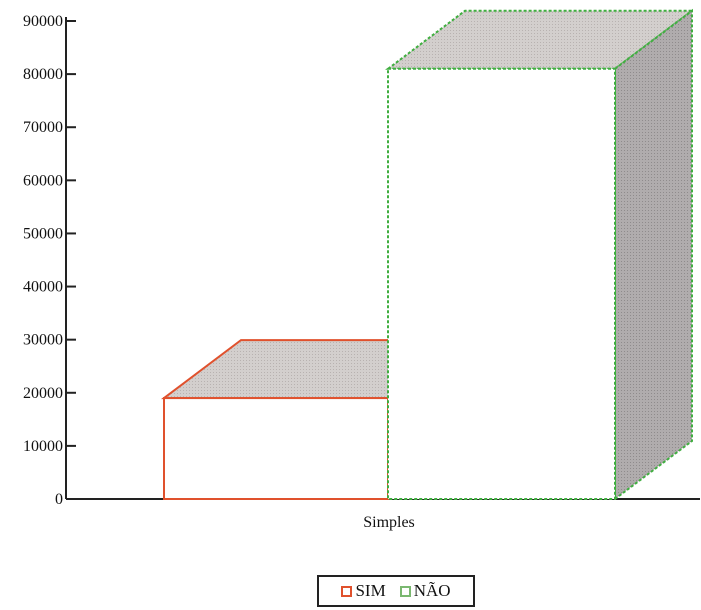 The height and width of the screenshot is (610, 701). I want to click on y-tick-label: 30000, so click(43, 340).